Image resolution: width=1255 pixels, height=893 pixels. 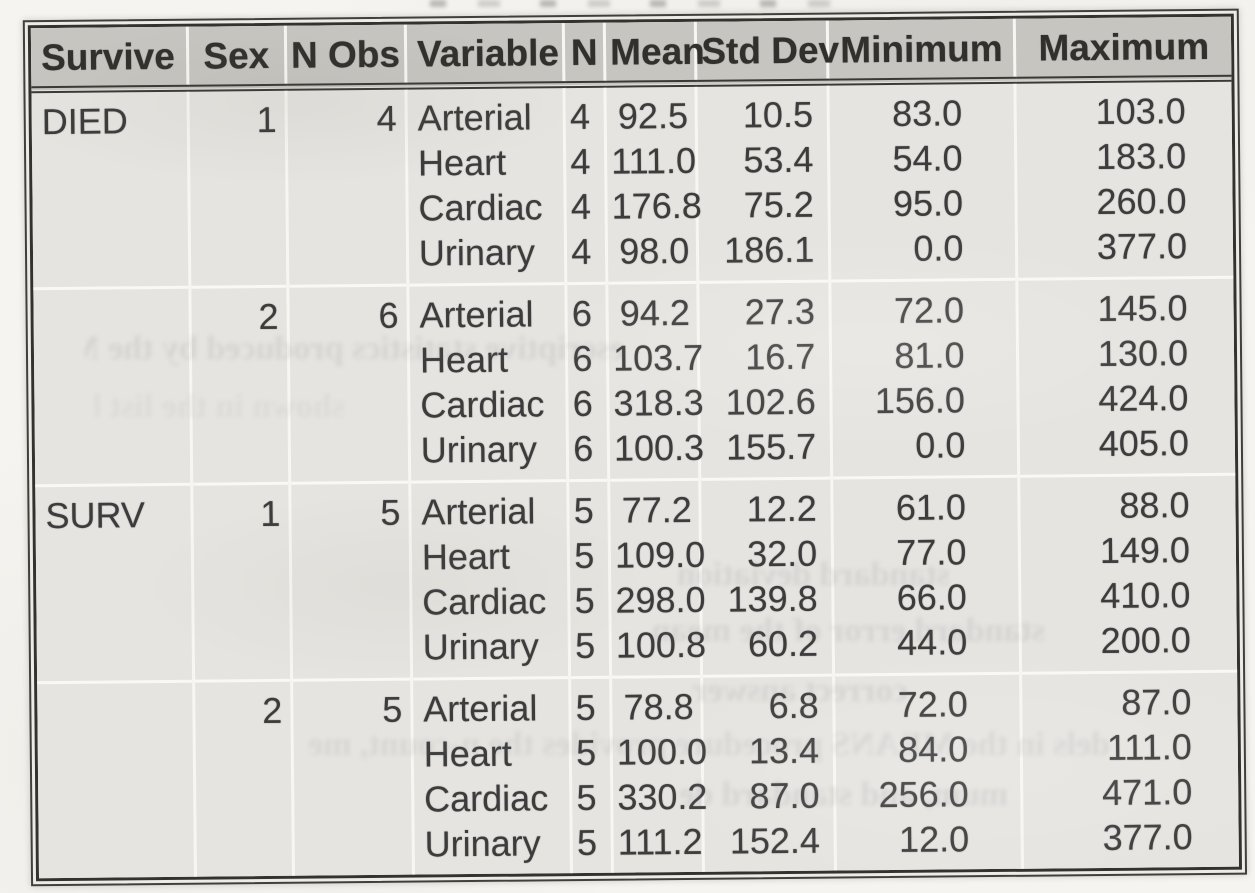 What do you see at coordinates (923, 203) in the screenshot?
I see `cell-minimum: 95.0` at bounding box center [923, 203].